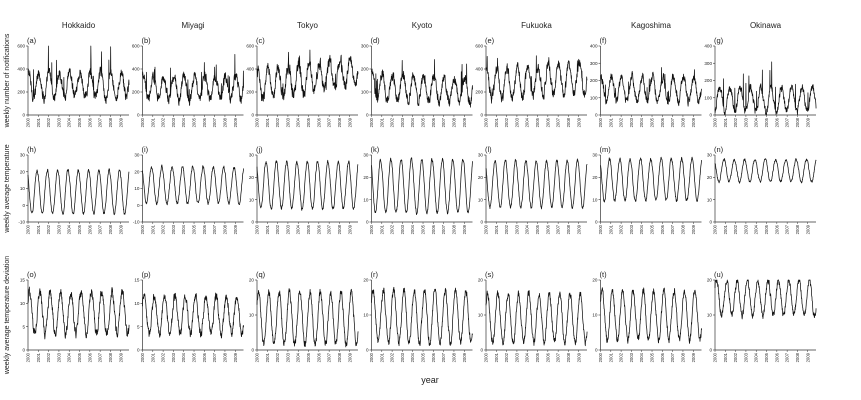 This screenshot has height=400, width=861. Describe the element at coordinates (287, 357) in the screenshot. I see `x-tick-label-q-3: 2003` at that location.